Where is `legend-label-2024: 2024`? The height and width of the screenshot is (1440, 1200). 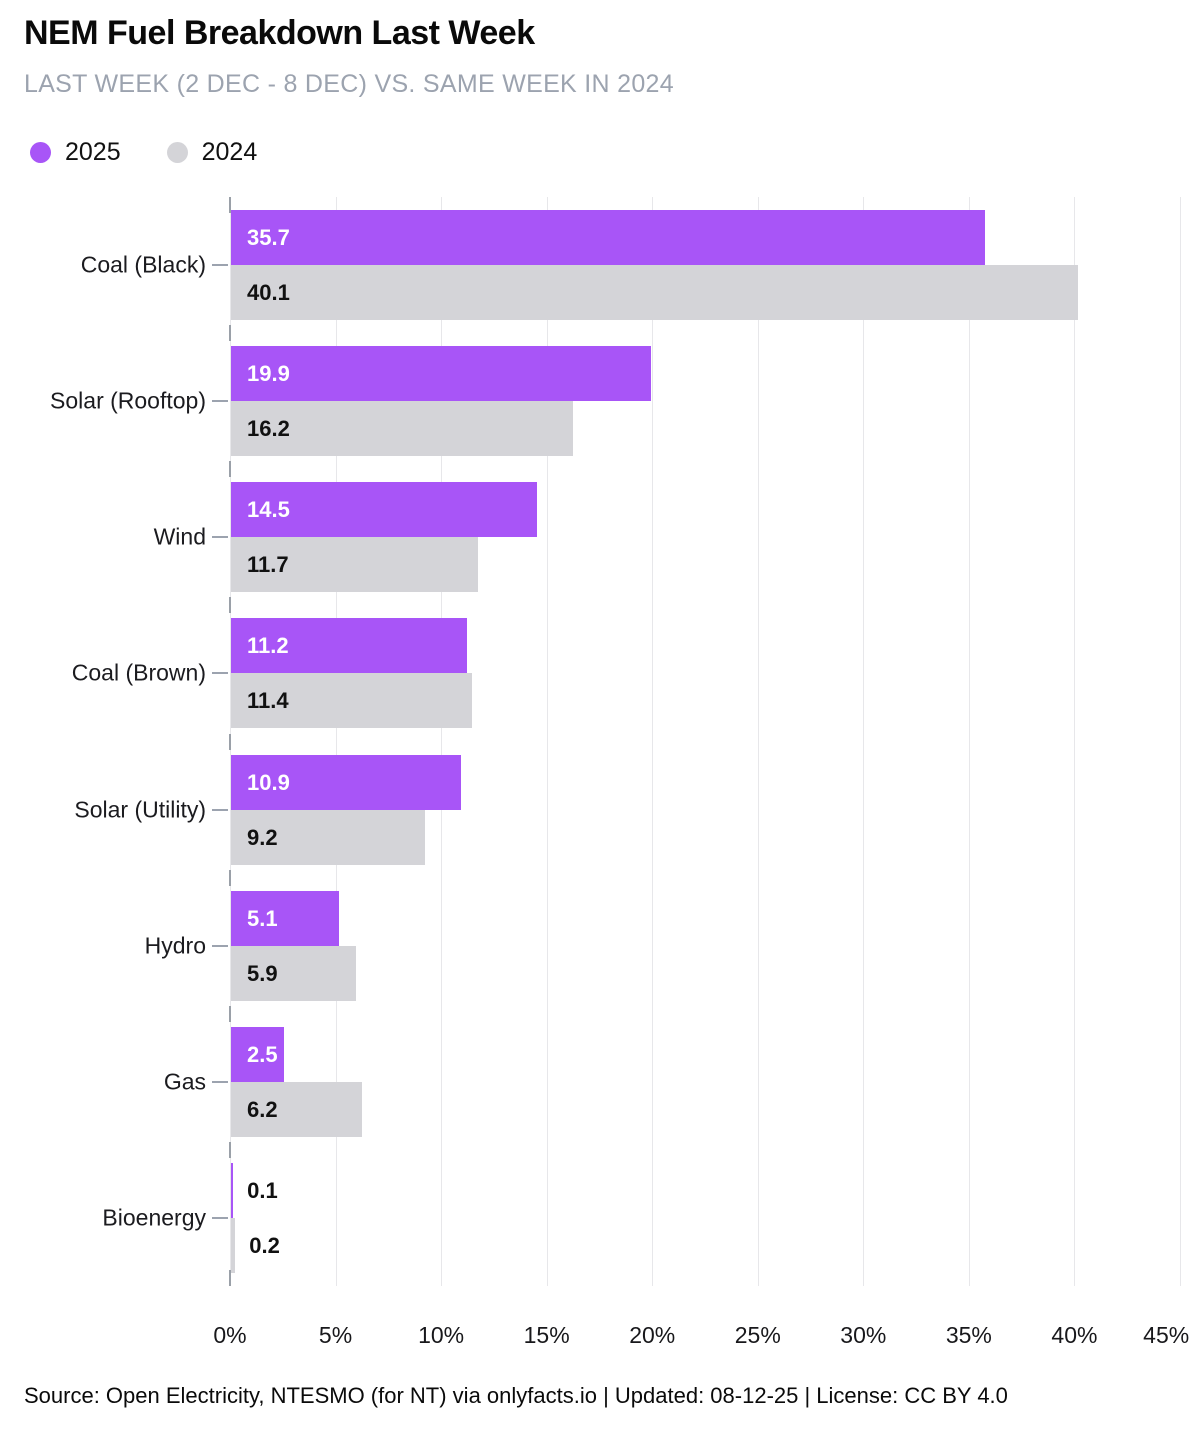
legend-label-2024: 2024 is located at coordinates (229, 152).